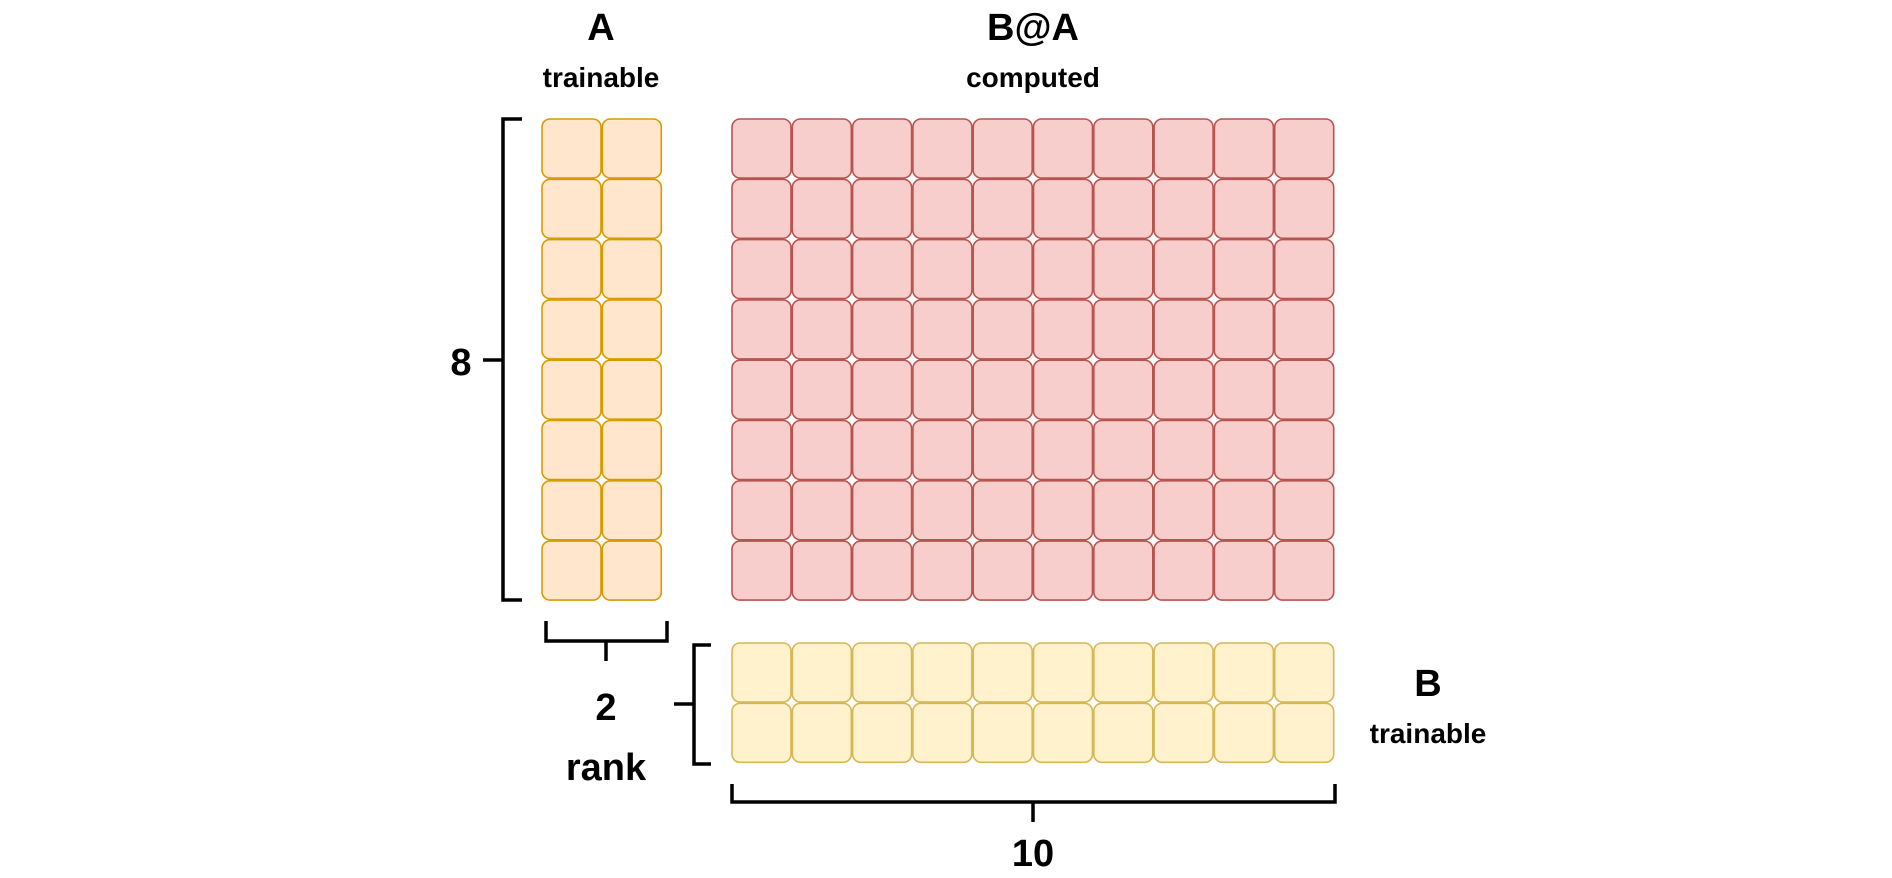 The width and height of the screenshot is (1892, 878). What do you see at coordinates (692, 704) in the screenshot?
I see `rank-bracket-vertical` at bounding box center [692, 704].